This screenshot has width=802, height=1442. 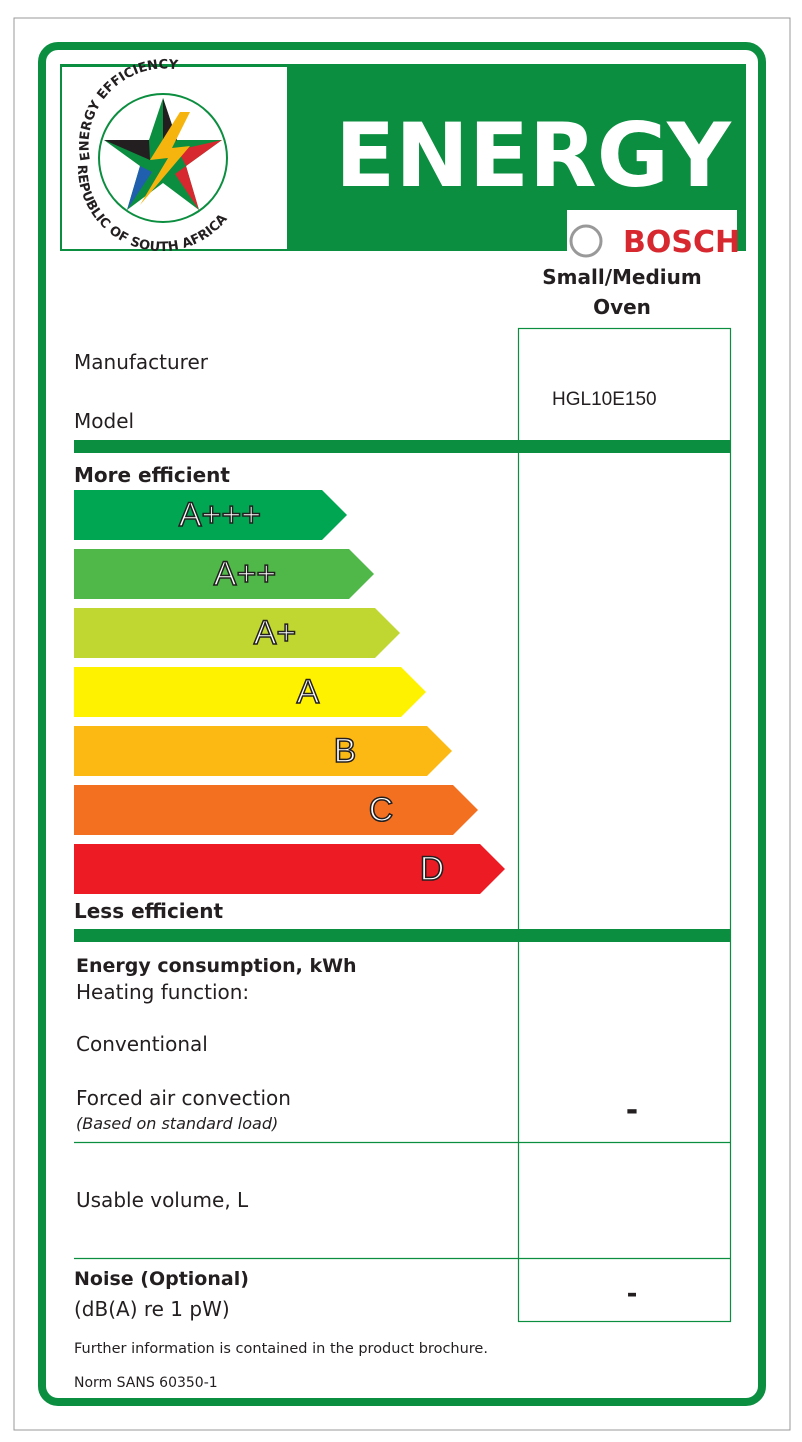 What do you see at coordinates (162, 1200) in the screenshot?
I see `volume-label: Usable volume, L` at bounding box center [162, 1200].